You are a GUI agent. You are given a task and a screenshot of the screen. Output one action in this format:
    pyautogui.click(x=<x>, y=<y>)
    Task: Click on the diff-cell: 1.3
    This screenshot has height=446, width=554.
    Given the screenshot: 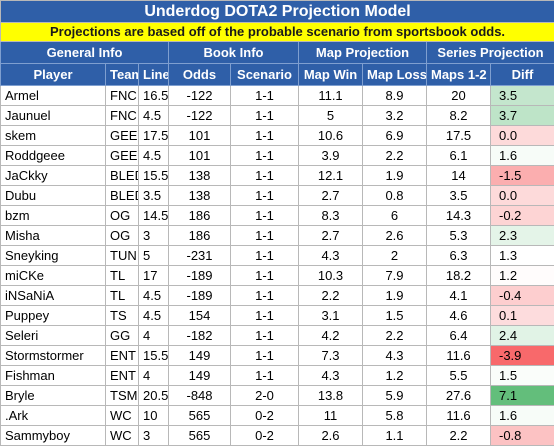 What is the action you would take?
    pyautogui.click(x=521, y=255)
    